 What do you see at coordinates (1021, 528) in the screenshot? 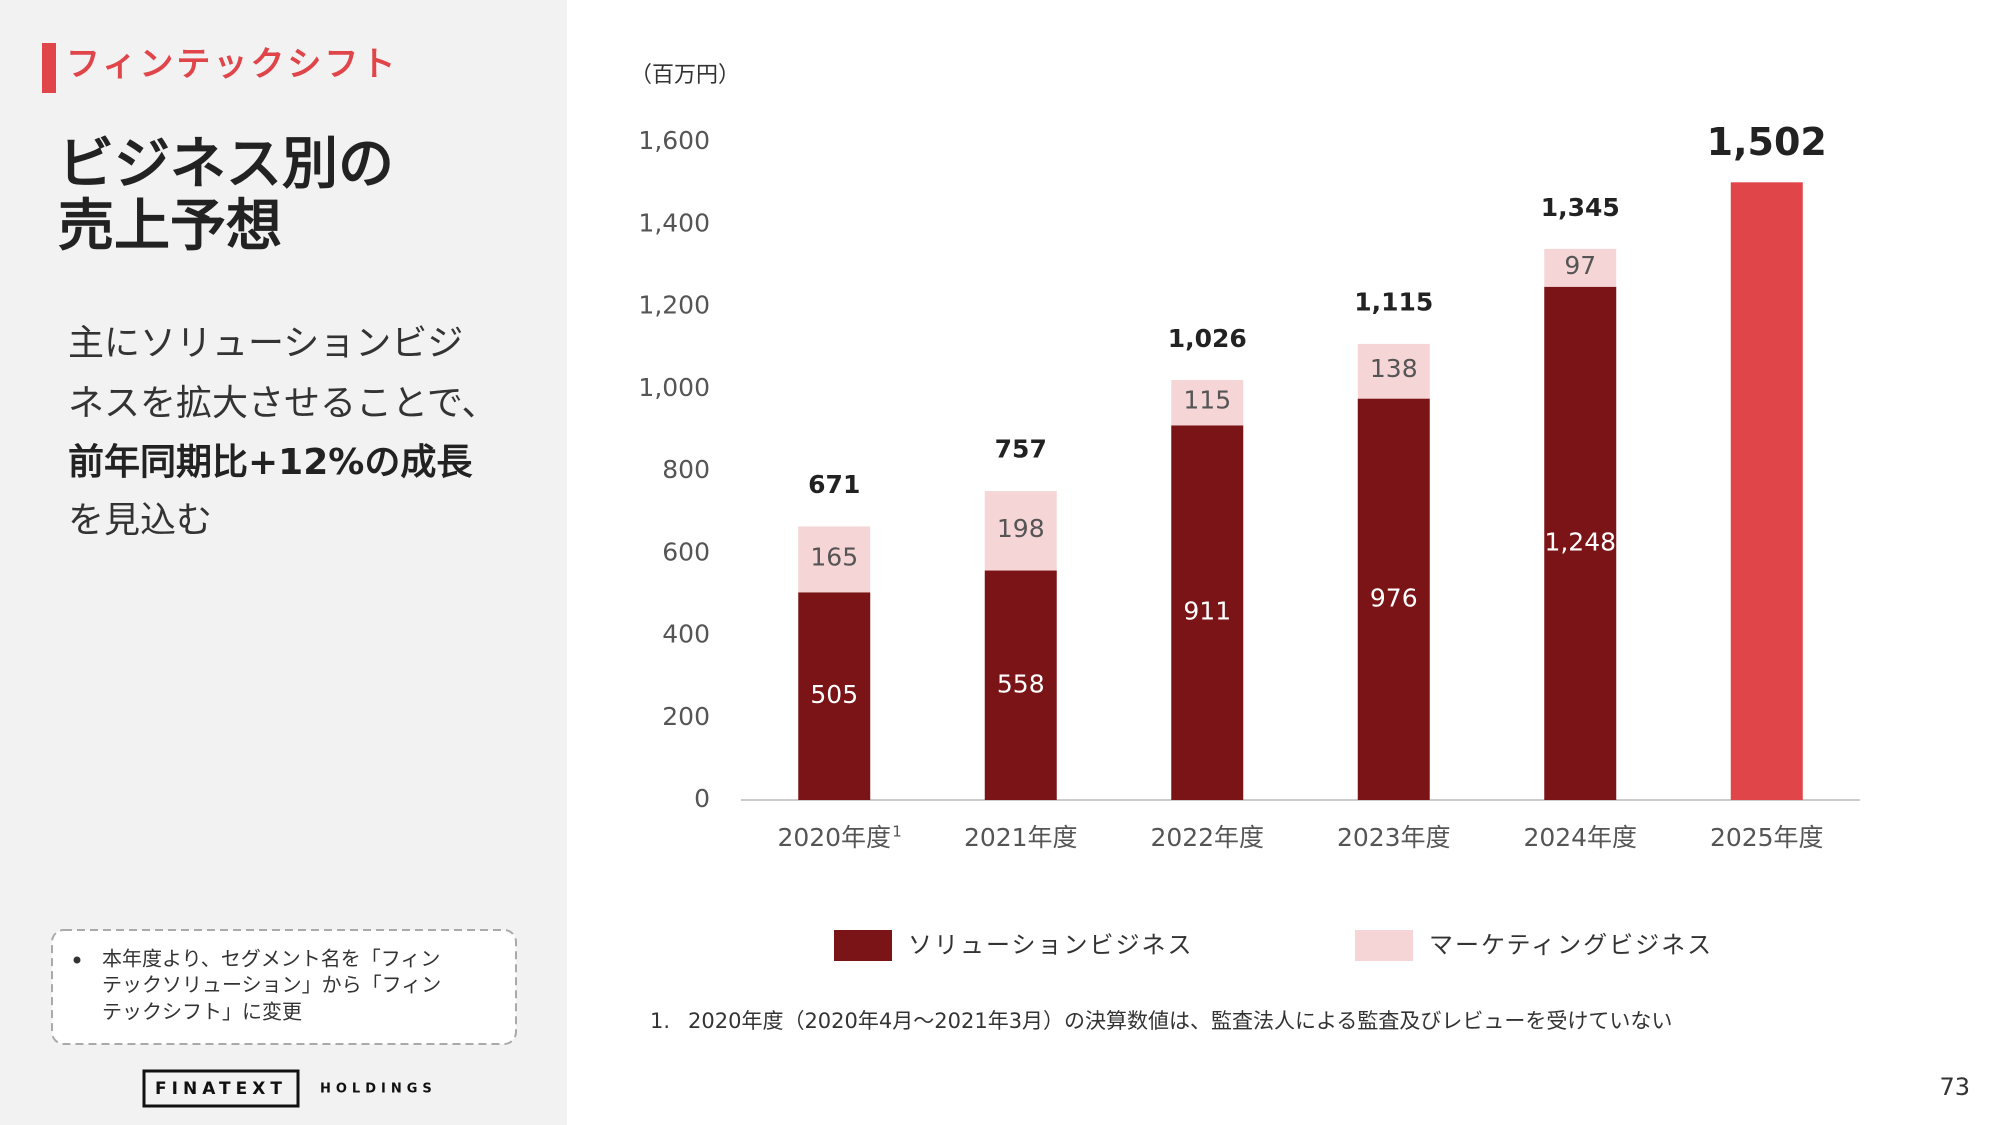
I see `segment-label: 198` at bounding box center [1021, 528].